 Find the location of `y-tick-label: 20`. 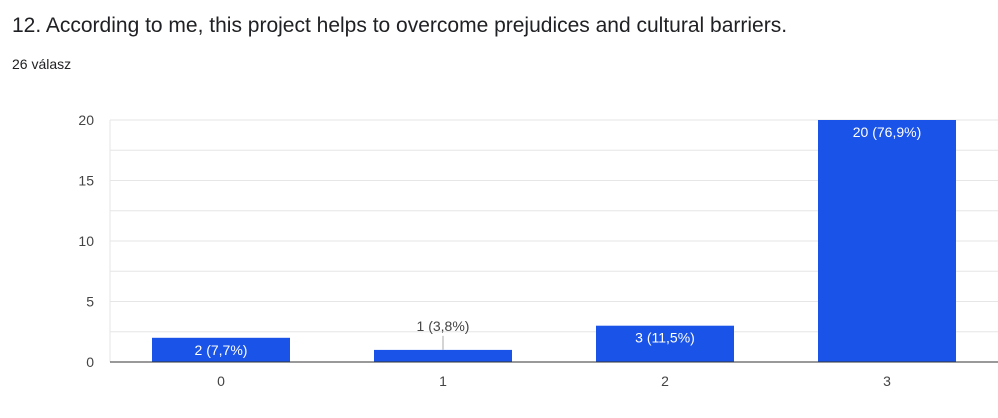

y-tick-label: 20 is located at coordinates (86, 120).